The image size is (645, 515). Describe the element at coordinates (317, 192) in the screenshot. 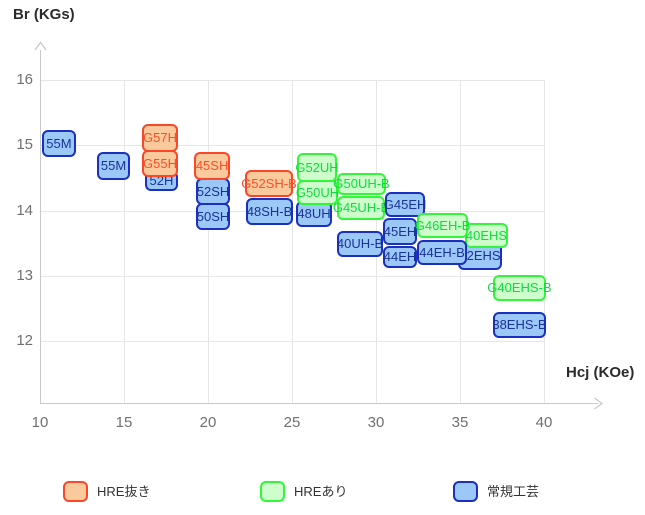

I see `grade-box-G50UH: G50UH` at that location.